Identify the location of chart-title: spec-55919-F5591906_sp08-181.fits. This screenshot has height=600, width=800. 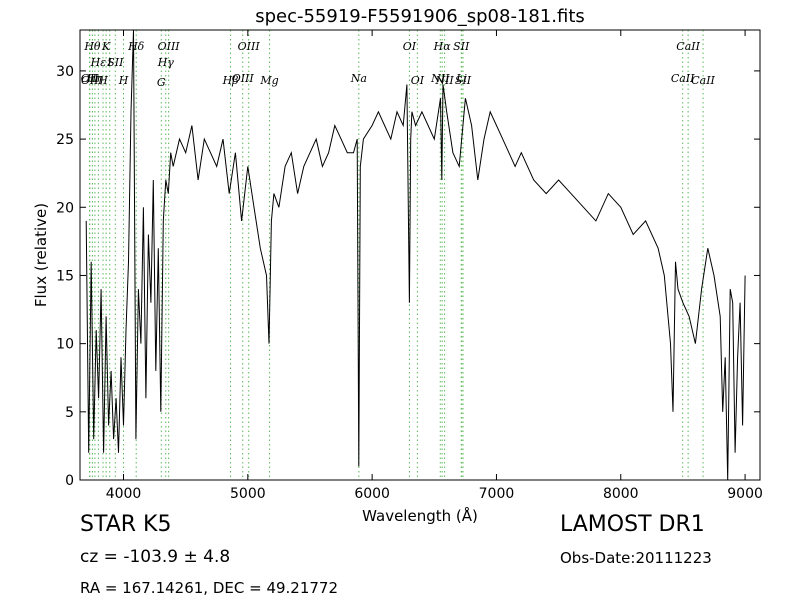
(420, 16).